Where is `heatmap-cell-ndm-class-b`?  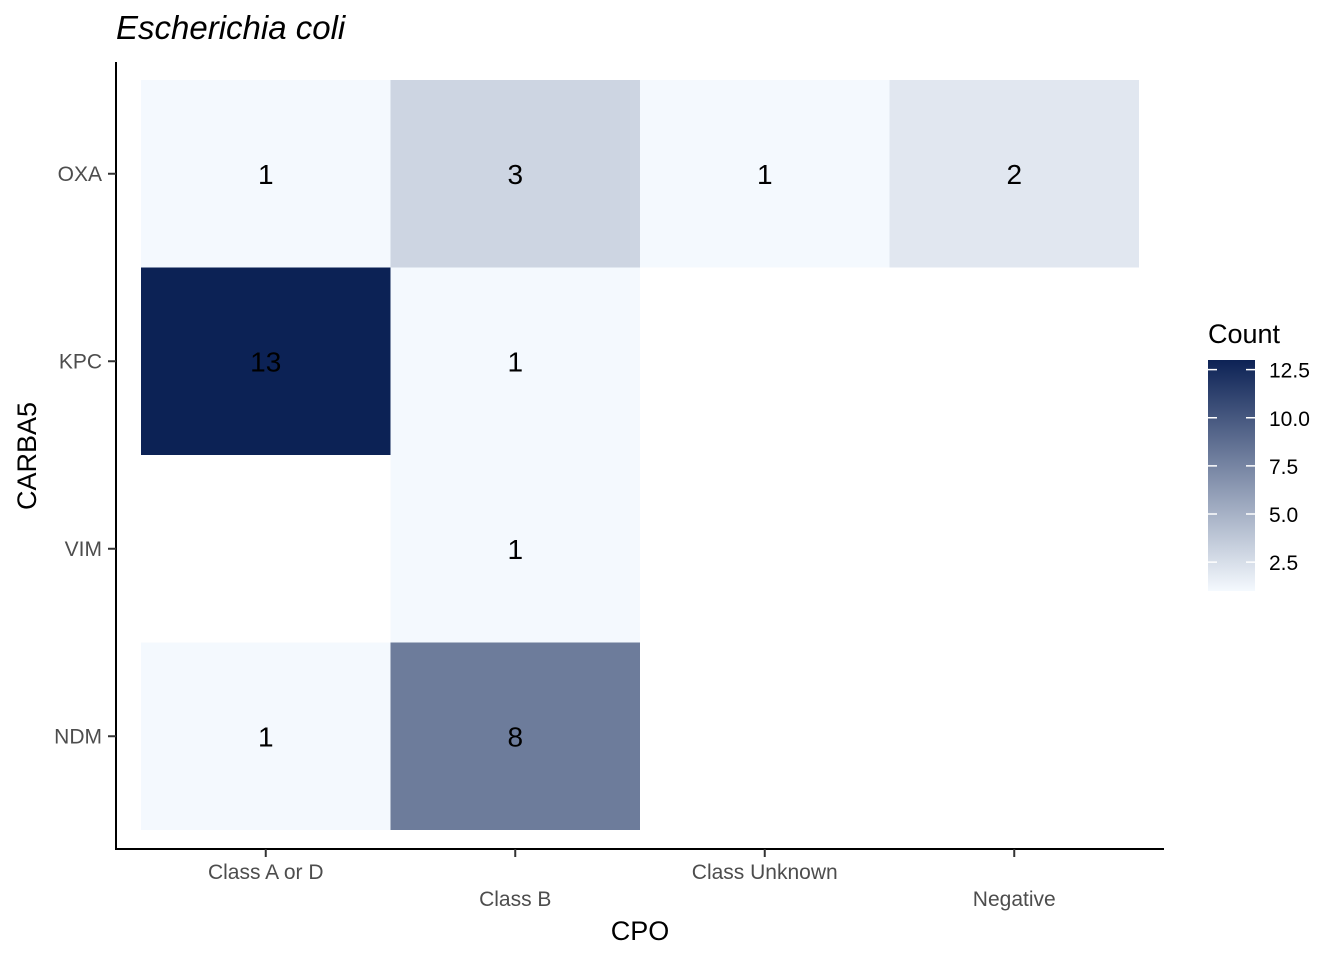
heatmap-cell-ndm-class-b is located at coordinates (515, 736).